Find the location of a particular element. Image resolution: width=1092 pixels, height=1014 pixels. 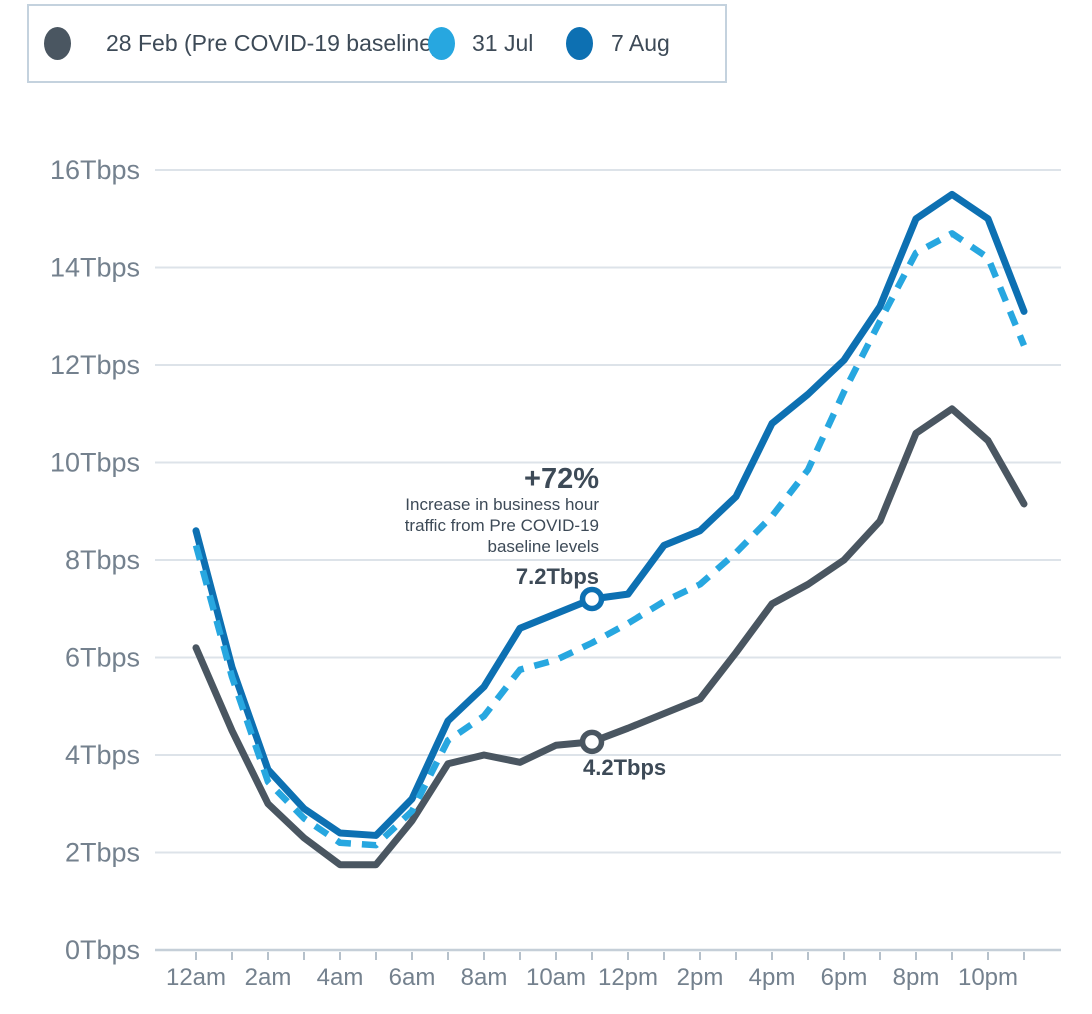

svg-text: 8pm is located at coordinates (916, 977).